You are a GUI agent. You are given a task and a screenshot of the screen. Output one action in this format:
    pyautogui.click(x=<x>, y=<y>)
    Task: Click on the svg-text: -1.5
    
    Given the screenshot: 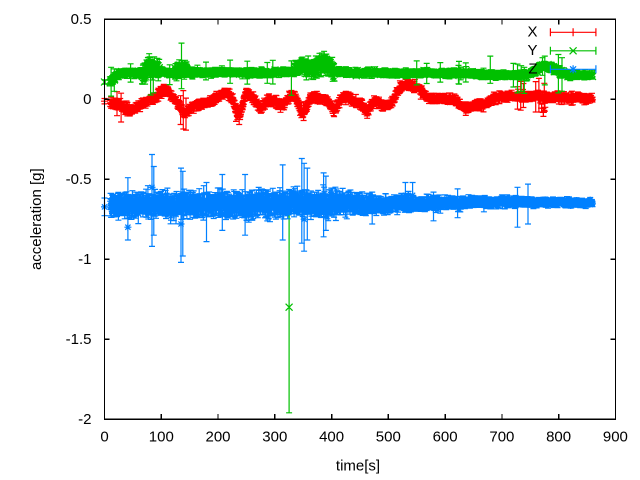 What is the action you would take?
    pyautogui.click(x=79, y=339)
    